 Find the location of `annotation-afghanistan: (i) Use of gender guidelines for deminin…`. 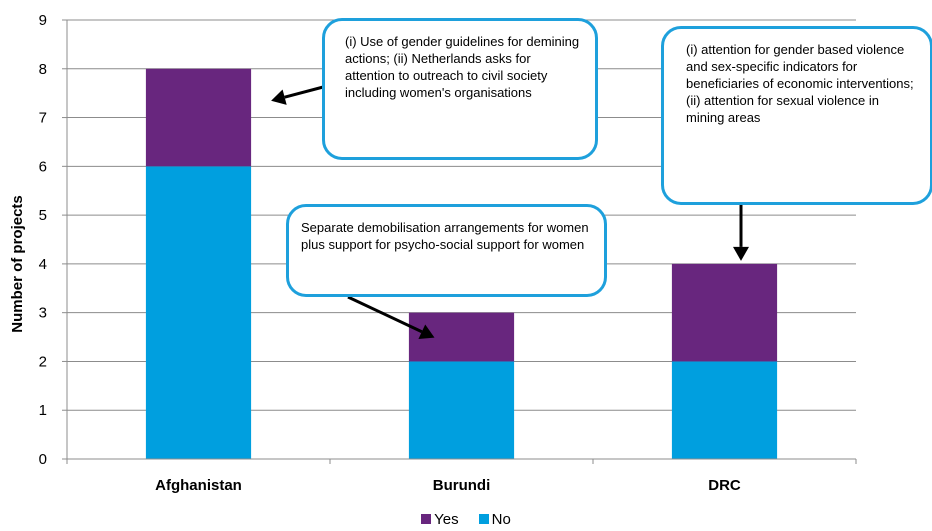

annotation-afghanistan: (i) Use of gender guidelines for deminin… is located at coordinates (460, 89).